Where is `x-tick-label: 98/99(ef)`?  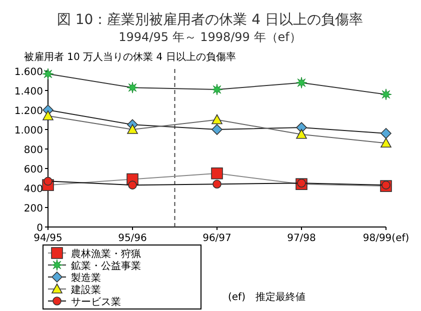
x-tick-label: 98/99(ef) is located at coordinates (386, 238).